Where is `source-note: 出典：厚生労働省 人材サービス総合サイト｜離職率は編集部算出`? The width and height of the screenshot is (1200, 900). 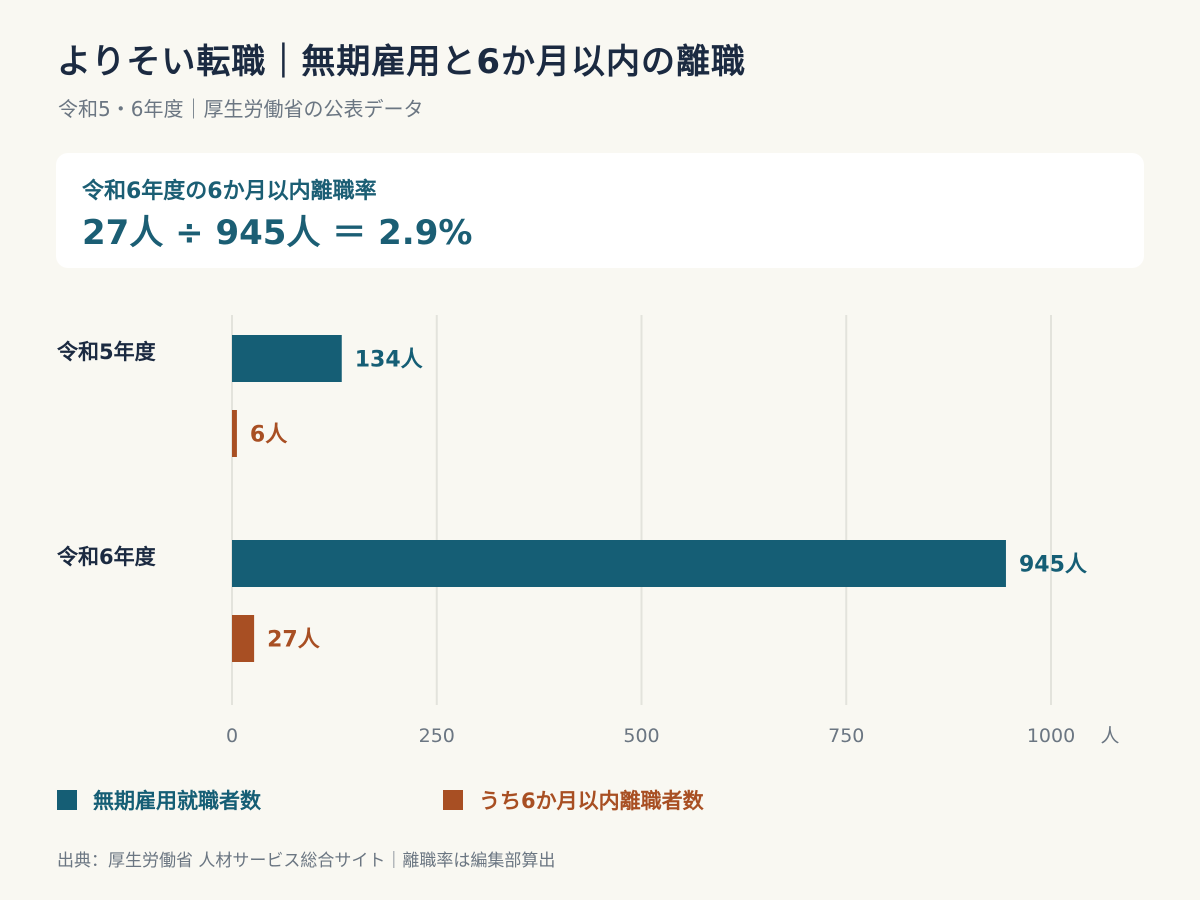
source-note: 出典：厚生労働省 人材サービス総合サイト｜離職率は編集部算出 is located at coordinates (306, 861).